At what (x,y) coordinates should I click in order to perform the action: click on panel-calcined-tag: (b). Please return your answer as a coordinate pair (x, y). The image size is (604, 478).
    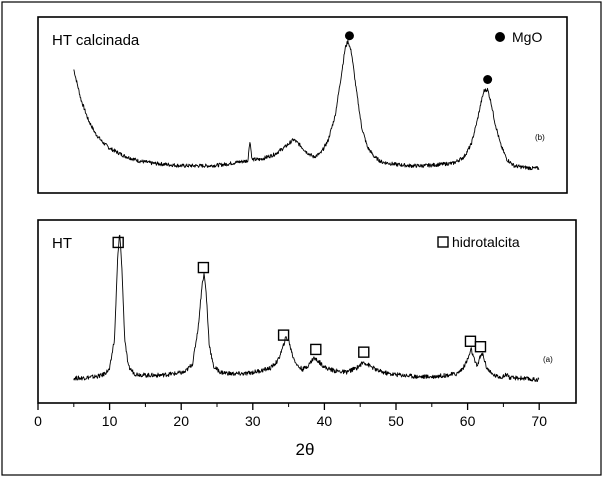
    Looking at the image, I should click on (540, 137).